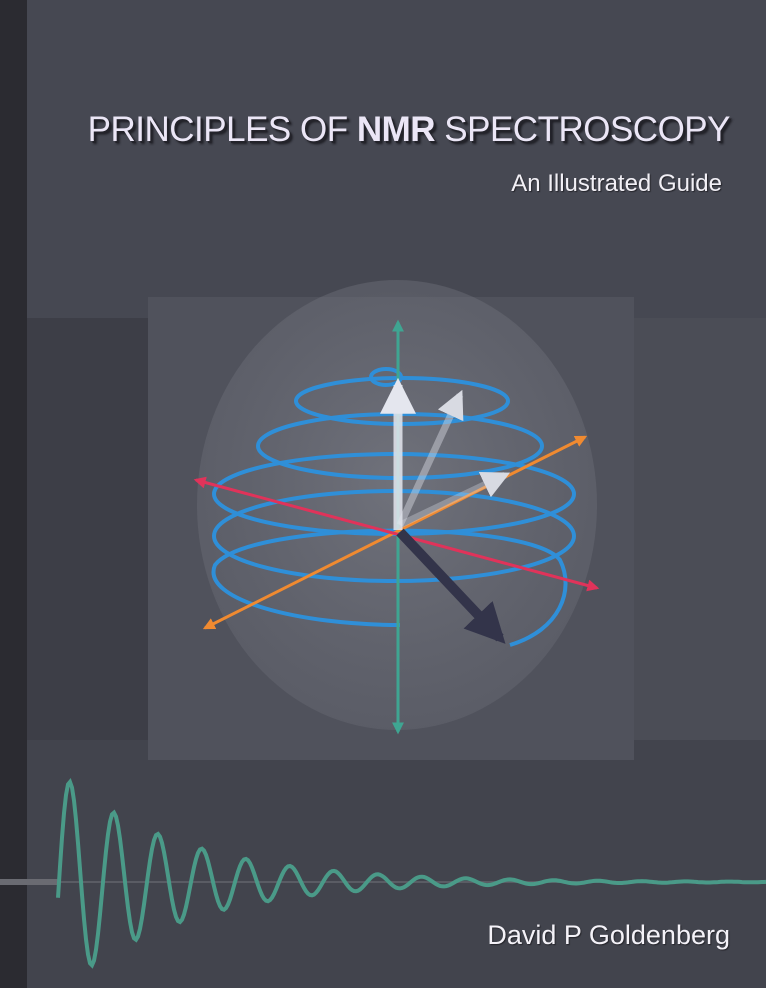 The image size is (766, 988). I want to click on title-part1: PRINCIPLES OF, so click(222, 129).